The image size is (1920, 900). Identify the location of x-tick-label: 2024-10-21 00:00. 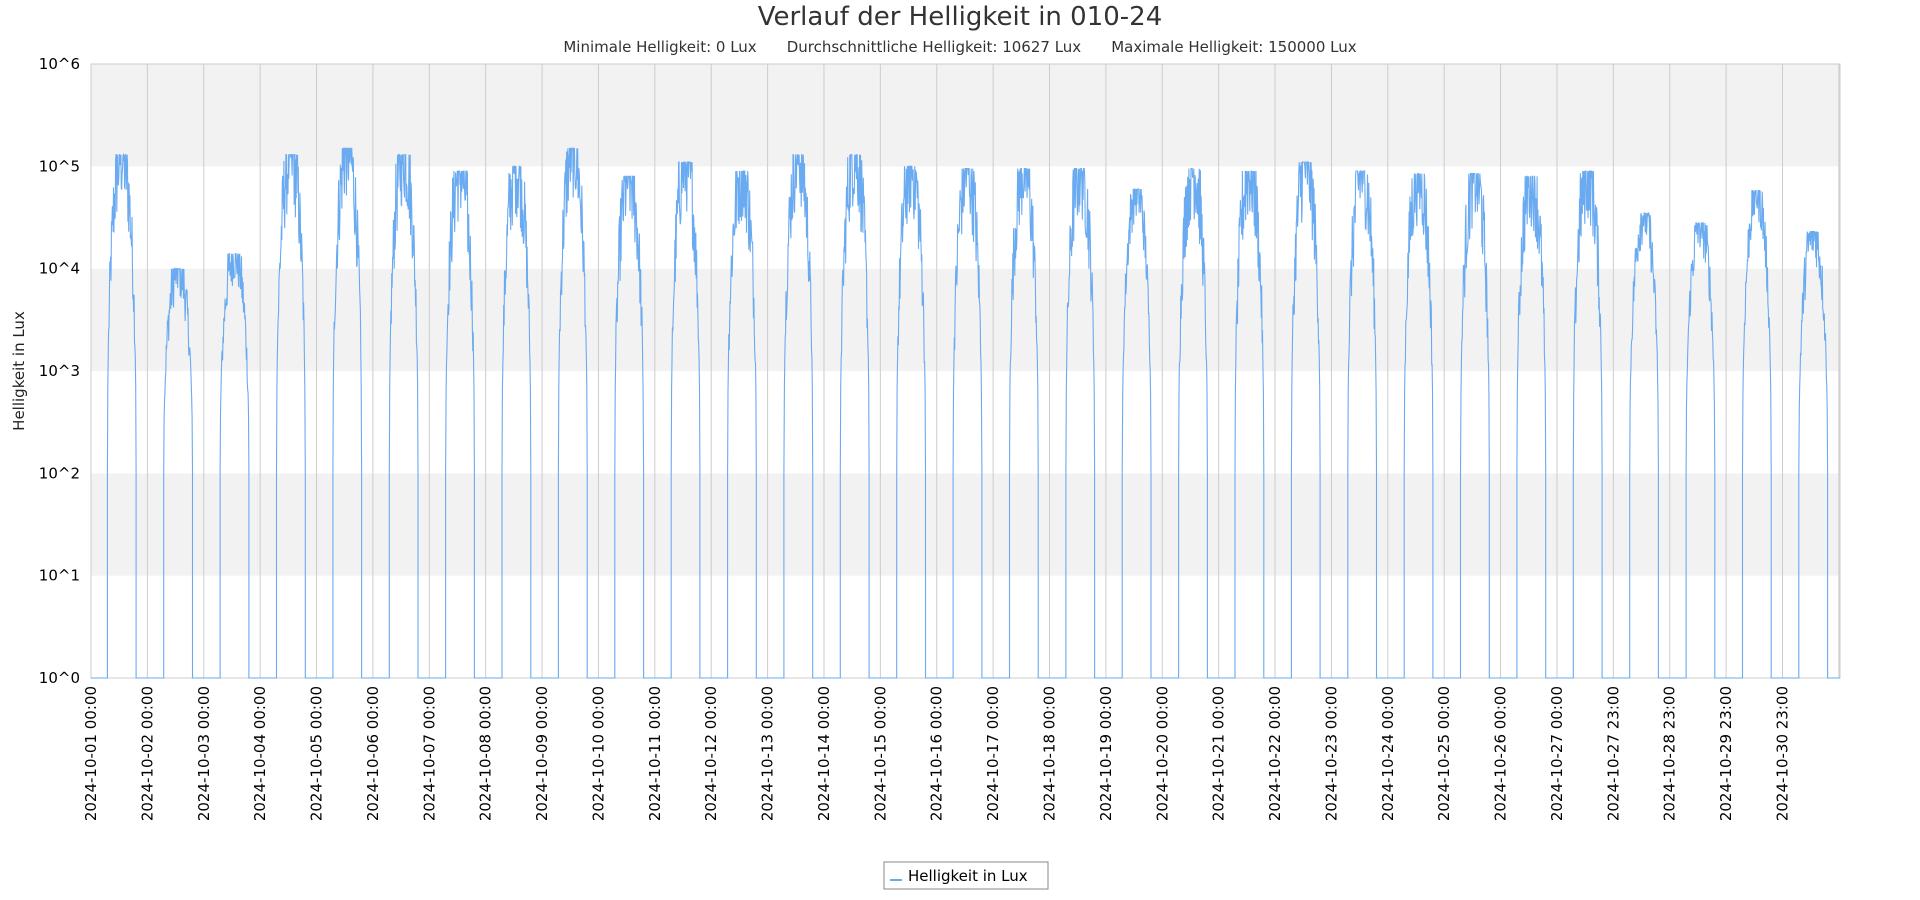
(1219, 753).